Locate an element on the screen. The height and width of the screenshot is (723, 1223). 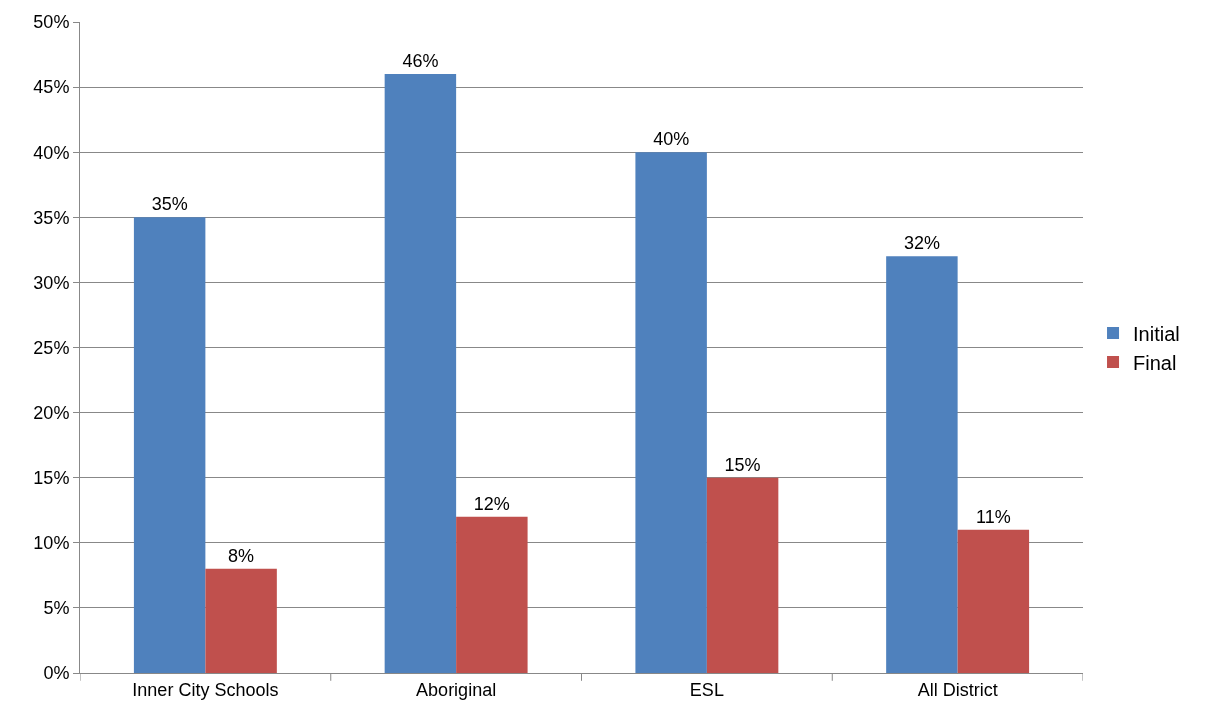
y-tick-label: 15% is located at coordinates (51, 478).